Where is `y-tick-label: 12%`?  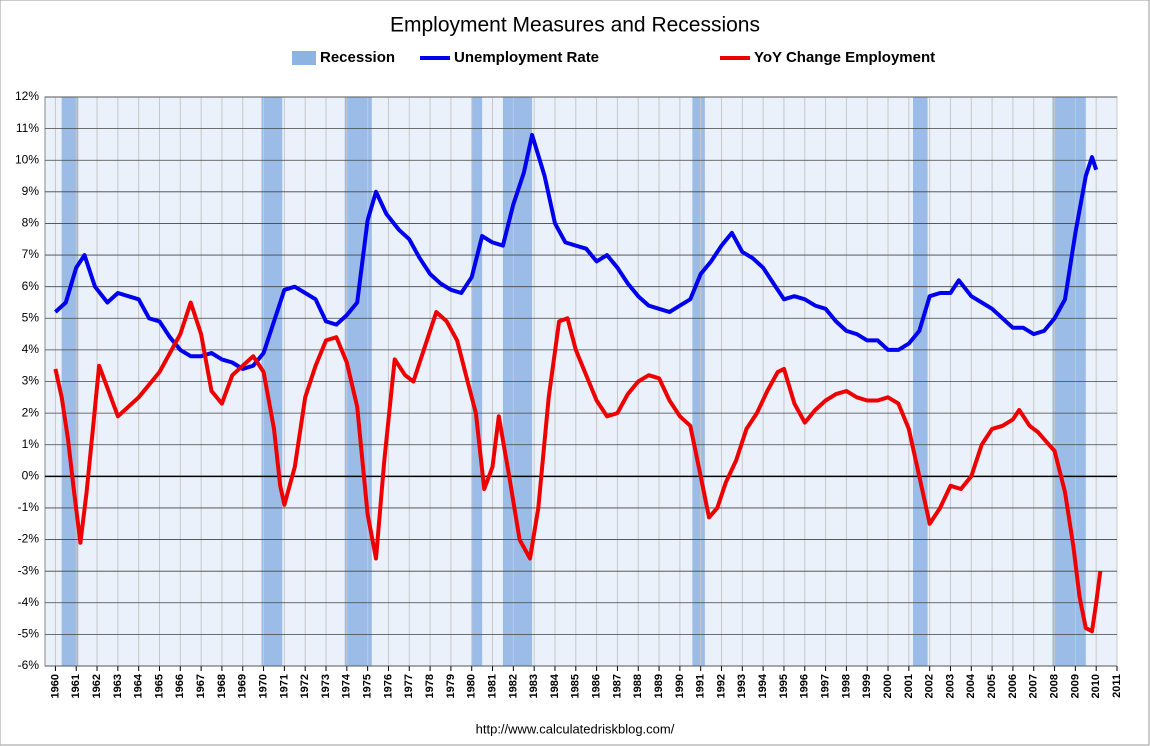 y-tick-label: 12% is located at coordinates (27, 96).